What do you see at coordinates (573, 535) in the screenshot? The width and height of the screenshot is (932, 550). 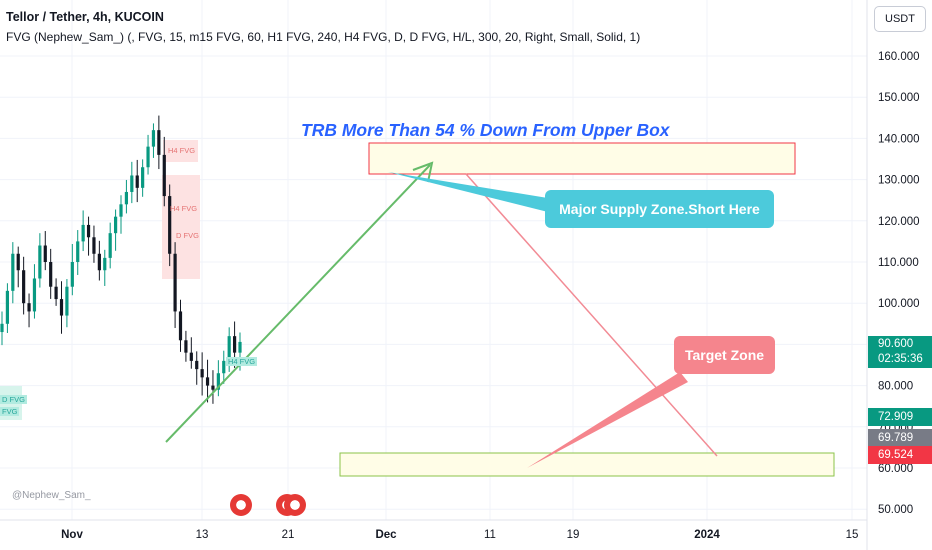 I see `time-tick-label: 19` at bounding box center [573, 535].